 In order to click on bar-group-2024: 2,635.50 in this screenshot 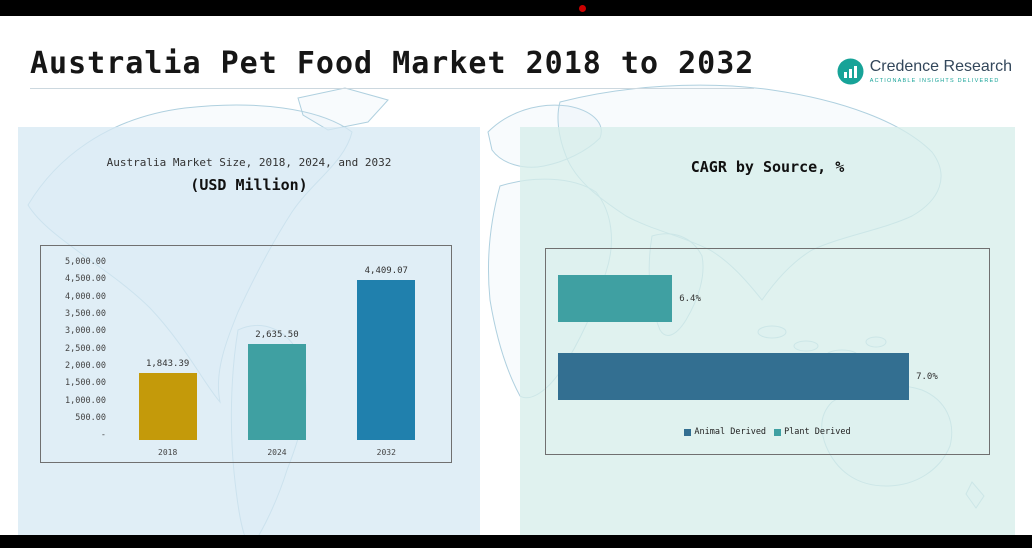, I will do `click(276, 349)`.